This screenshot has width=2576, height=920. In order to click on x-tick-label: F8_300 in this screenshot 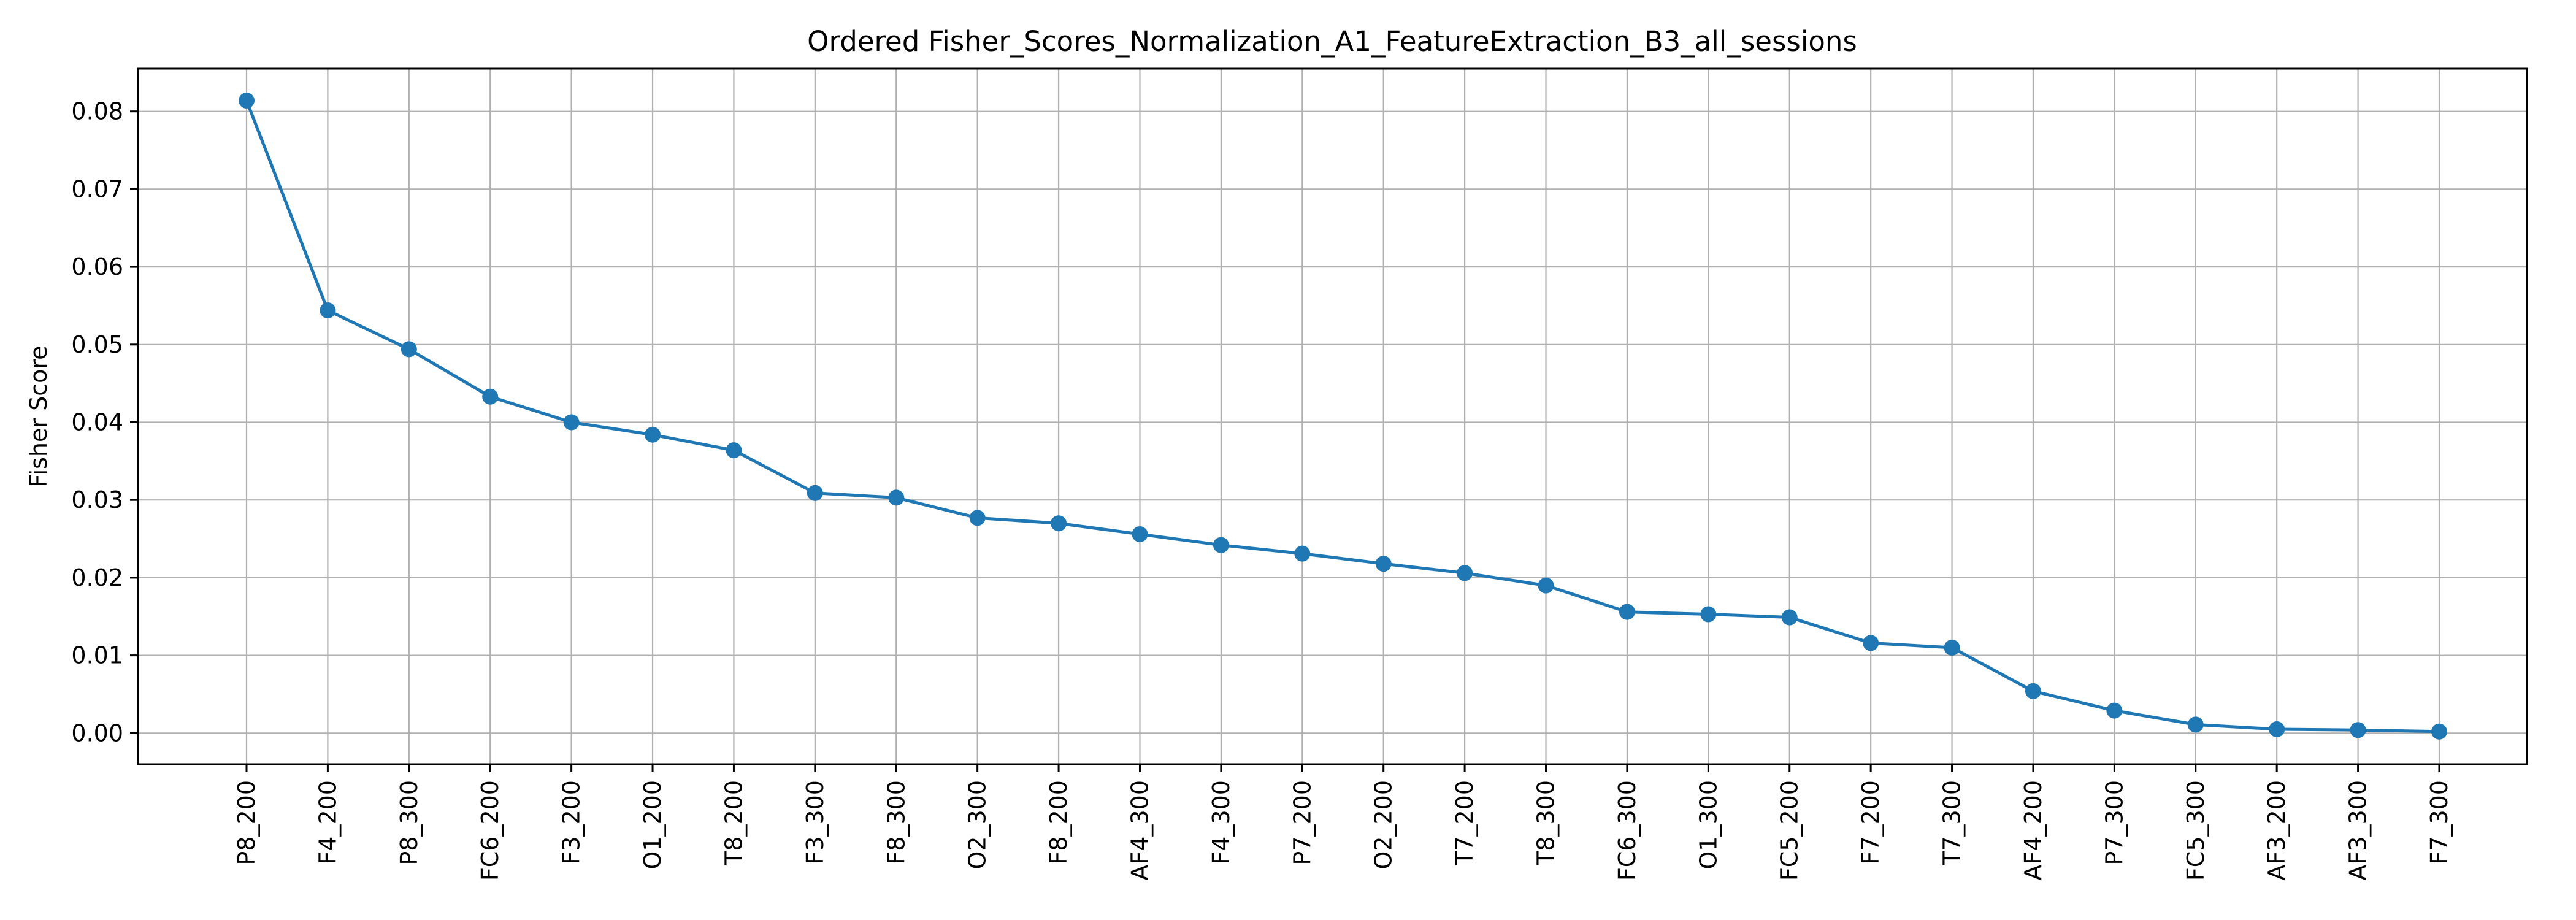, I will do `click(896, 822)`.